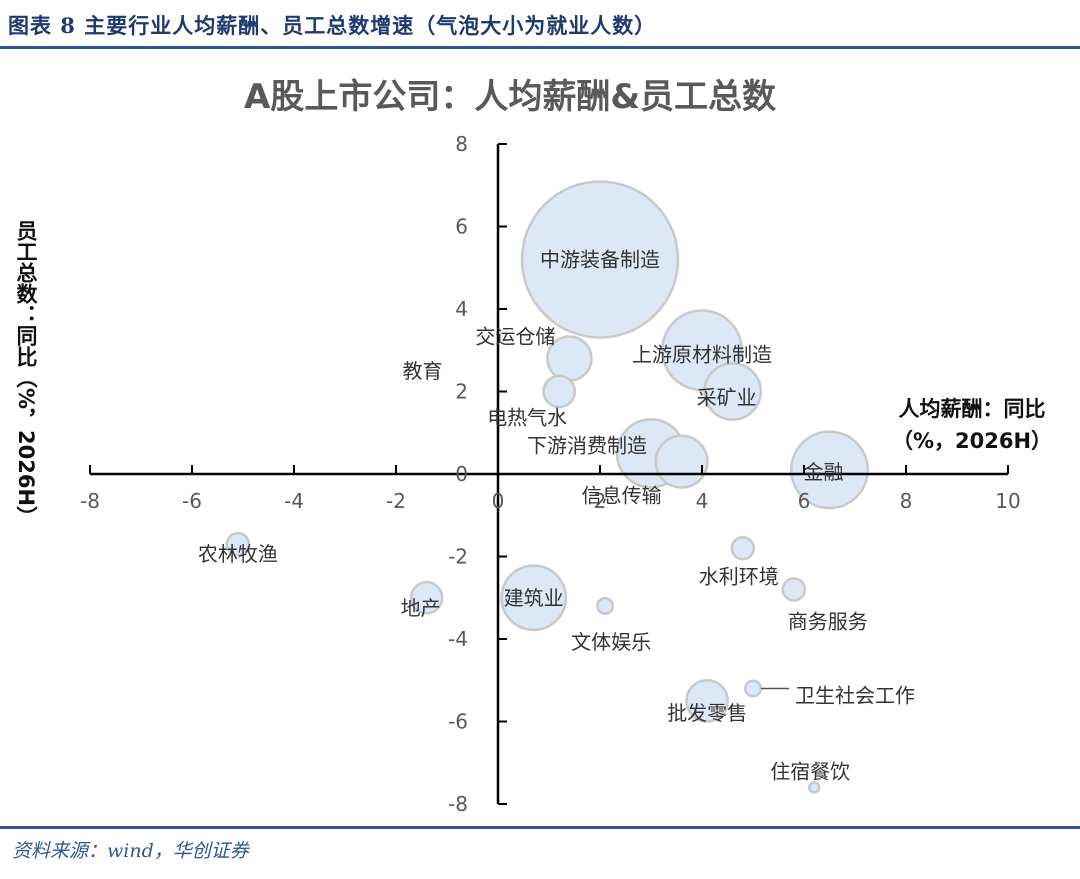 Image resolution: width=1080 pixels, height=879 pixels. I want to click on bubble-信息传输, so click(681, 461).